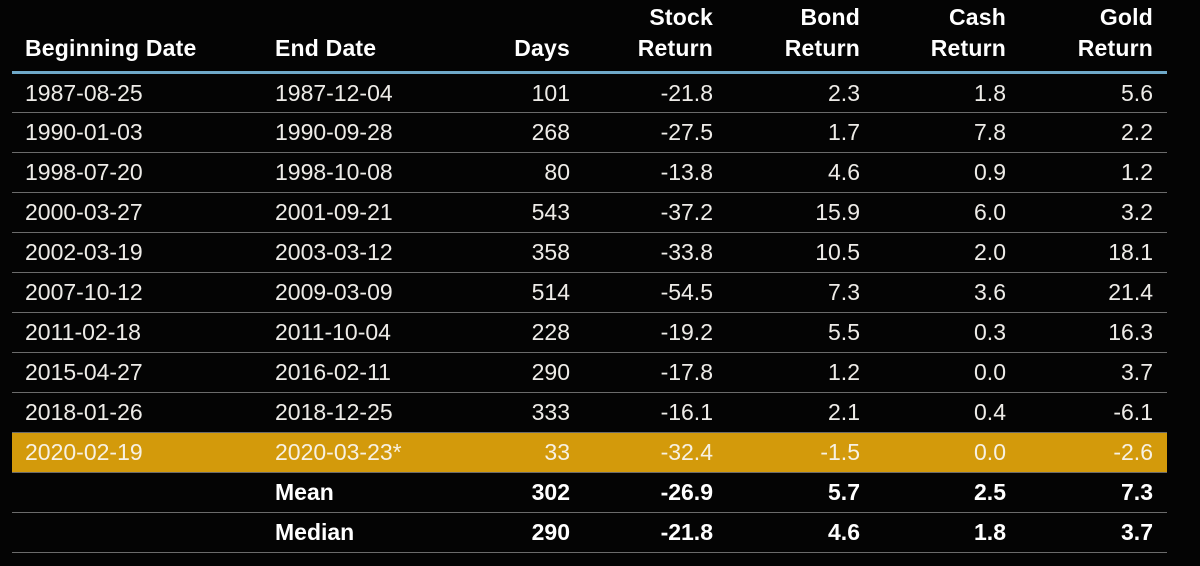 This screenshot has width=1200, height=566. Describe the element at coordinates (355, 292) in the screenshot. I see `cell-end: 2009-03-09` at that location.